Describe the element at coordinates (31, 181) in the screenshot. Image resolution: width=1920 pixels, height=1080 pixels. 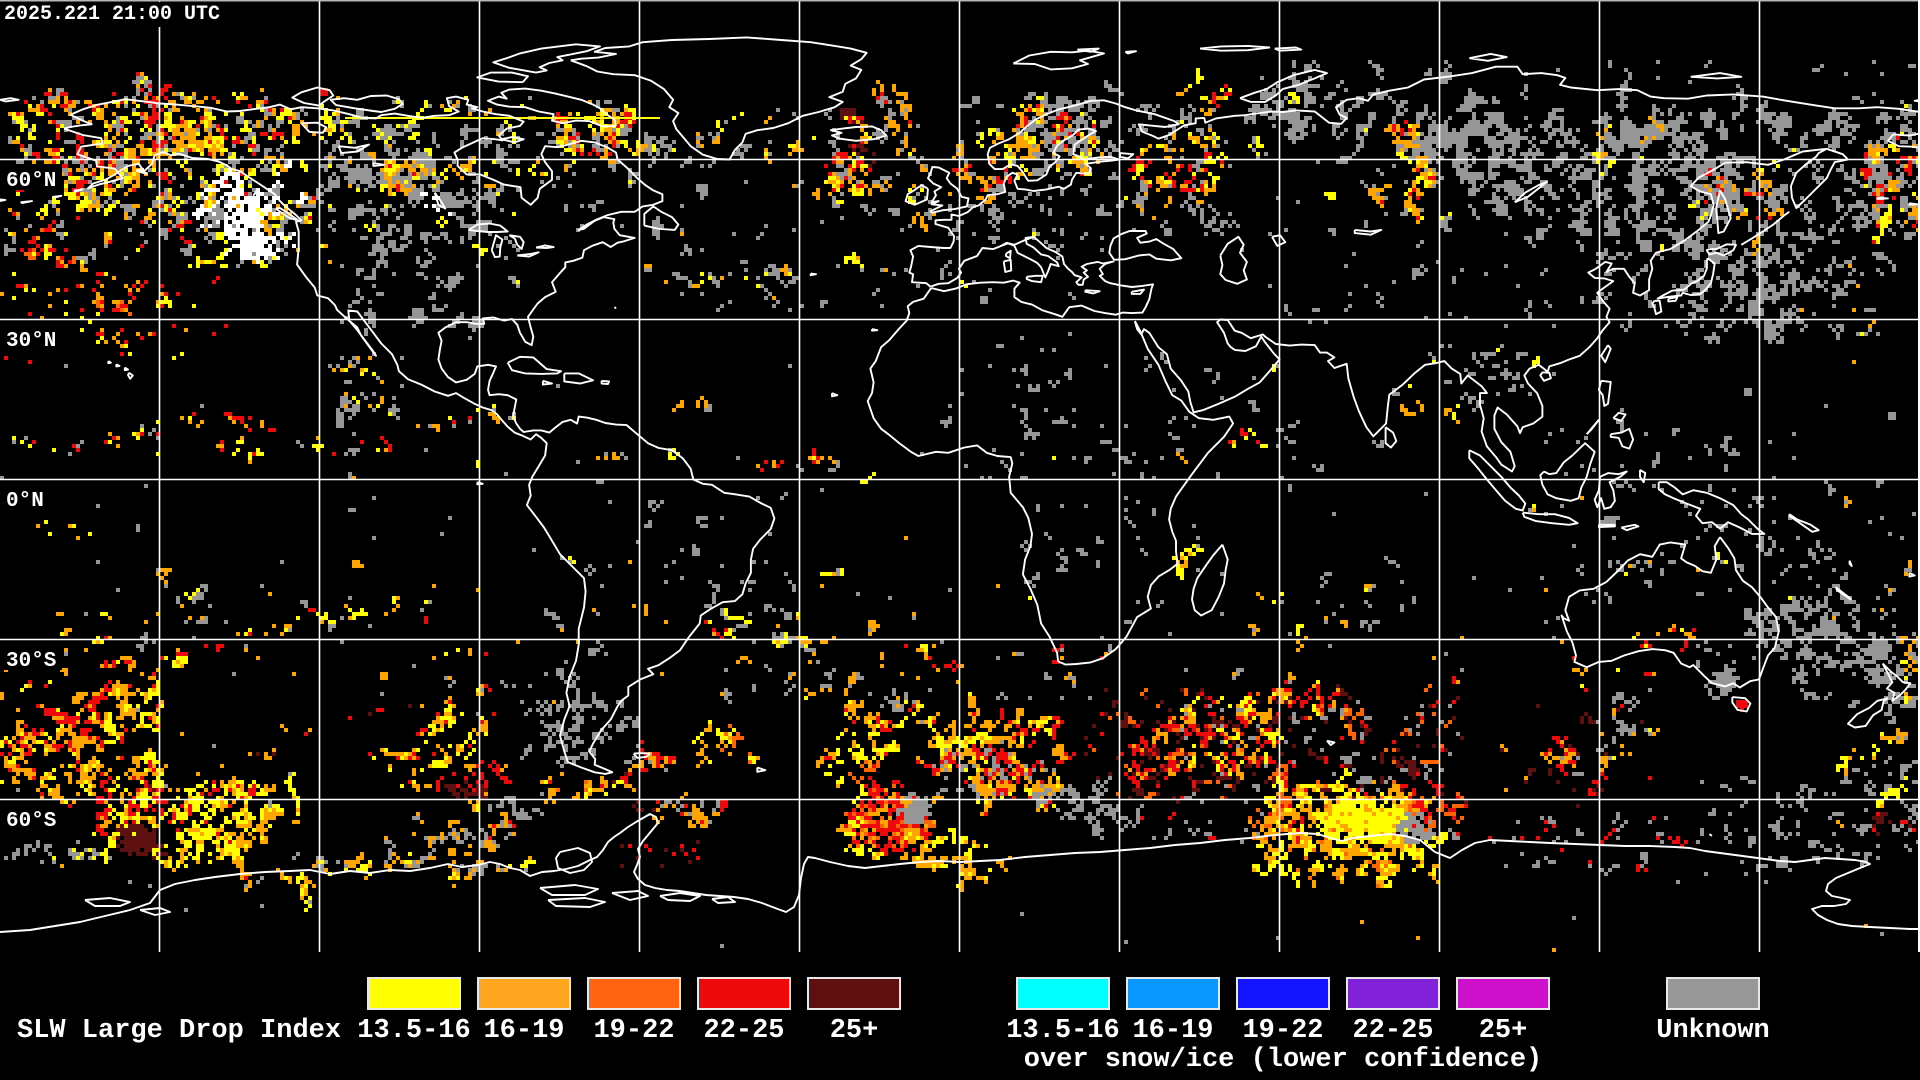
I see `svg-text: 60°N` at that location.